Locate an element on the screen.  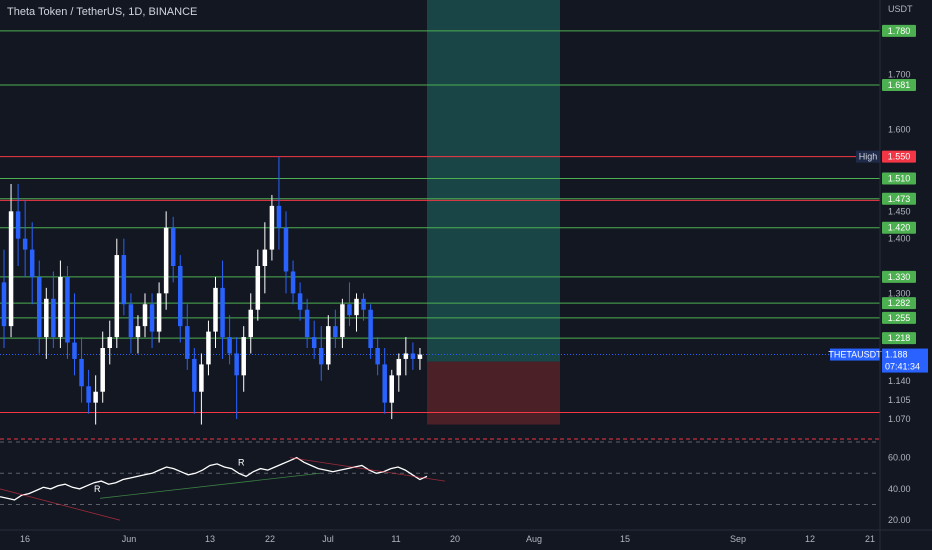
level-label-8: 1.255 is located at coordinates (899, 318).